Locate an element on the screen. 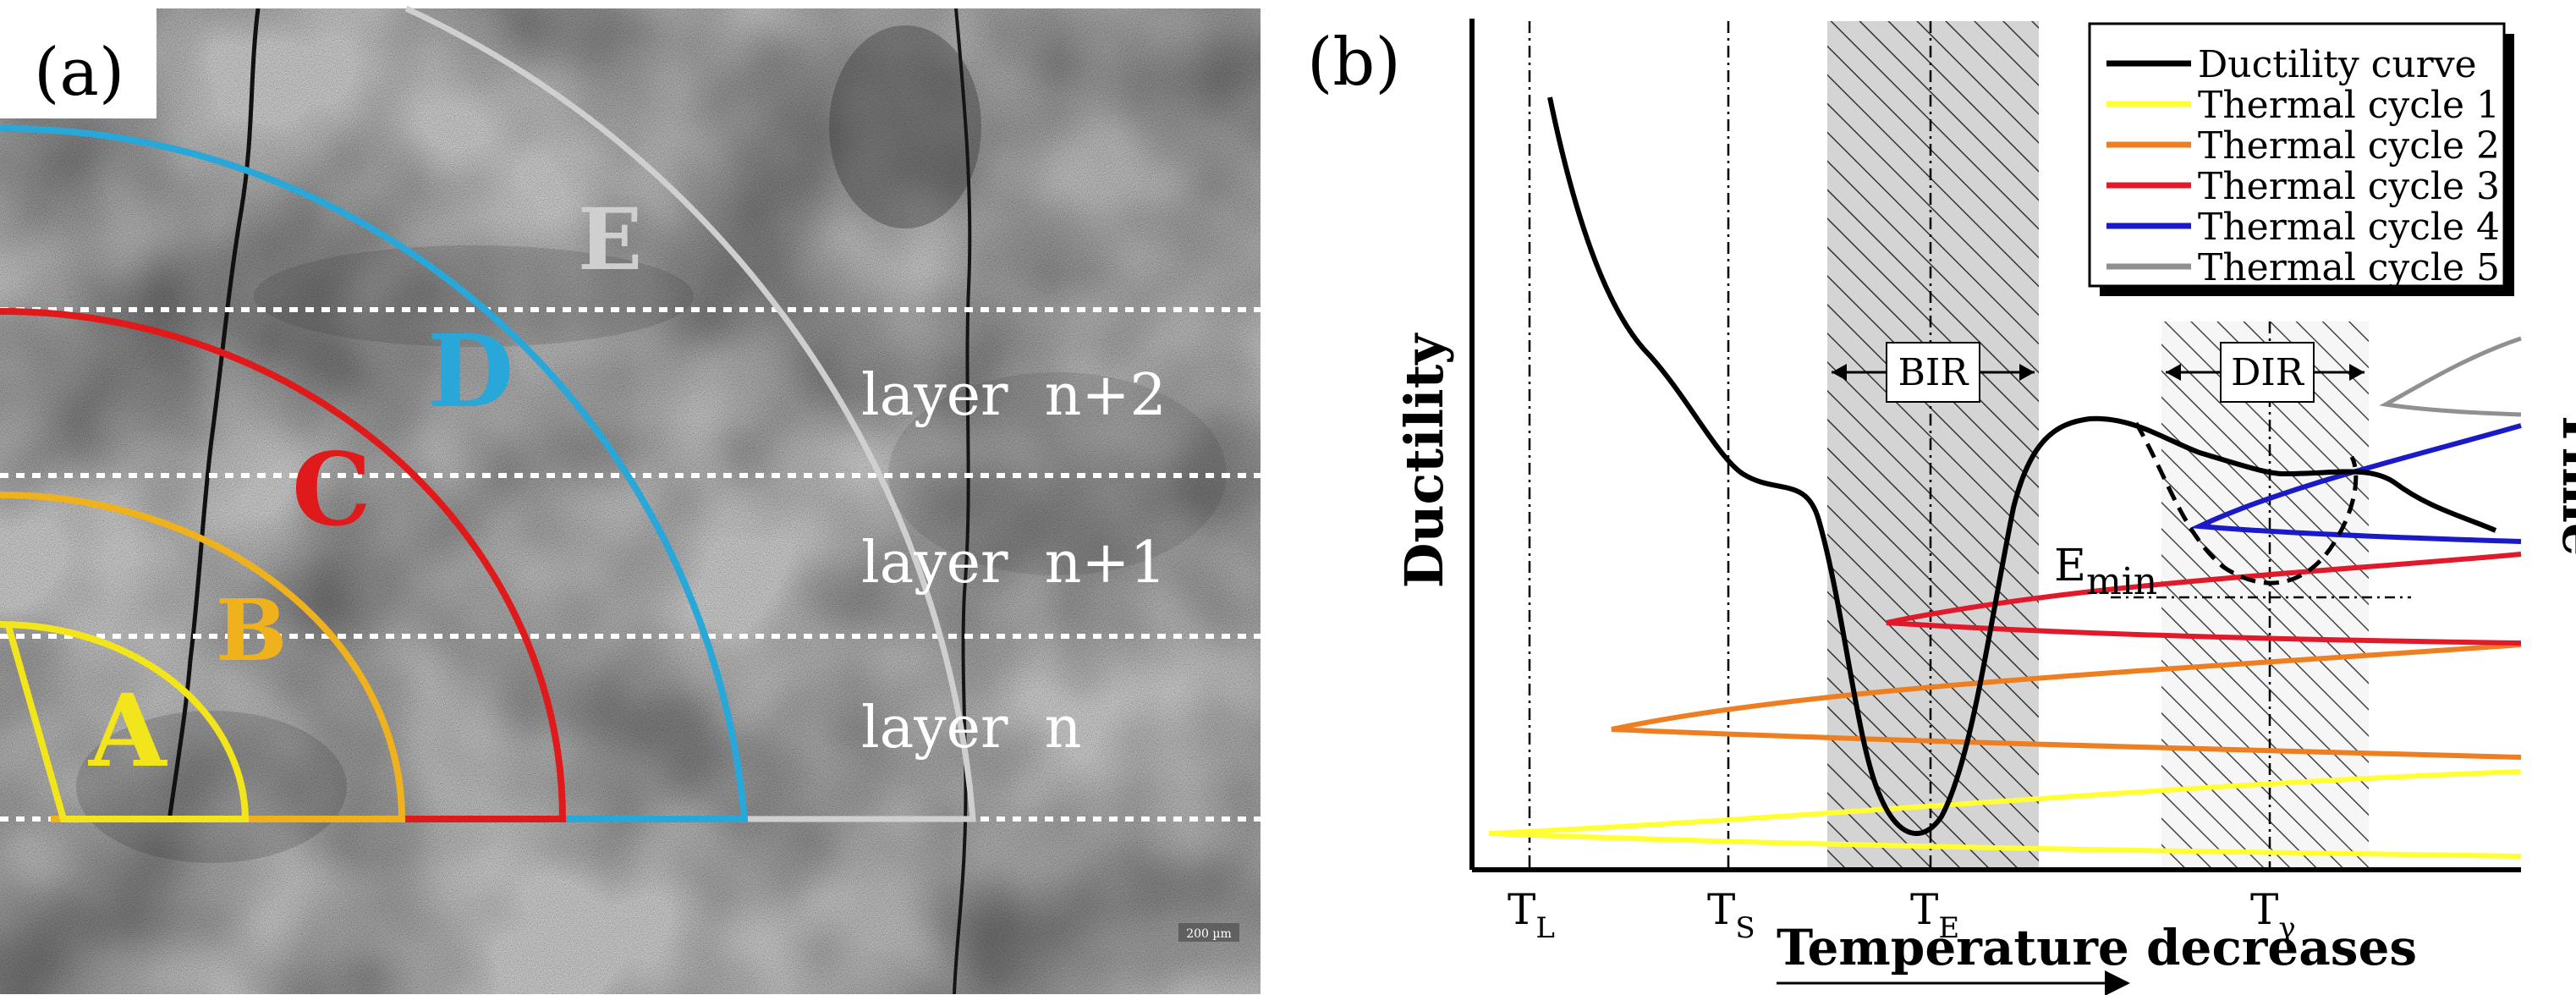 Image resolution: width=2576 pixels, height=995 pixels. legend-box is located at coordinates (2297, 155).